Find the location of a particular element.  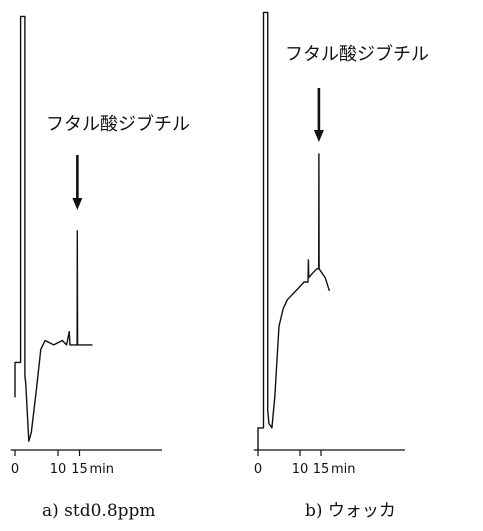

x-tick-label-b-0: 0 is located at coordinates (258, 469).